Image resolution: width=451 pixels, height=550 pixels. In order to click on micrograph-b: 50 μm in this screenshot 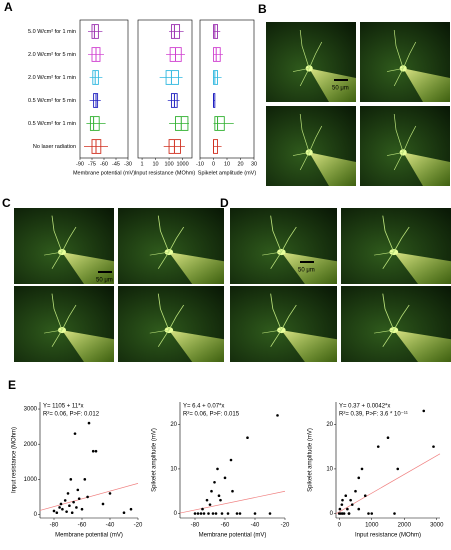, I will do `click(358, 104)`.